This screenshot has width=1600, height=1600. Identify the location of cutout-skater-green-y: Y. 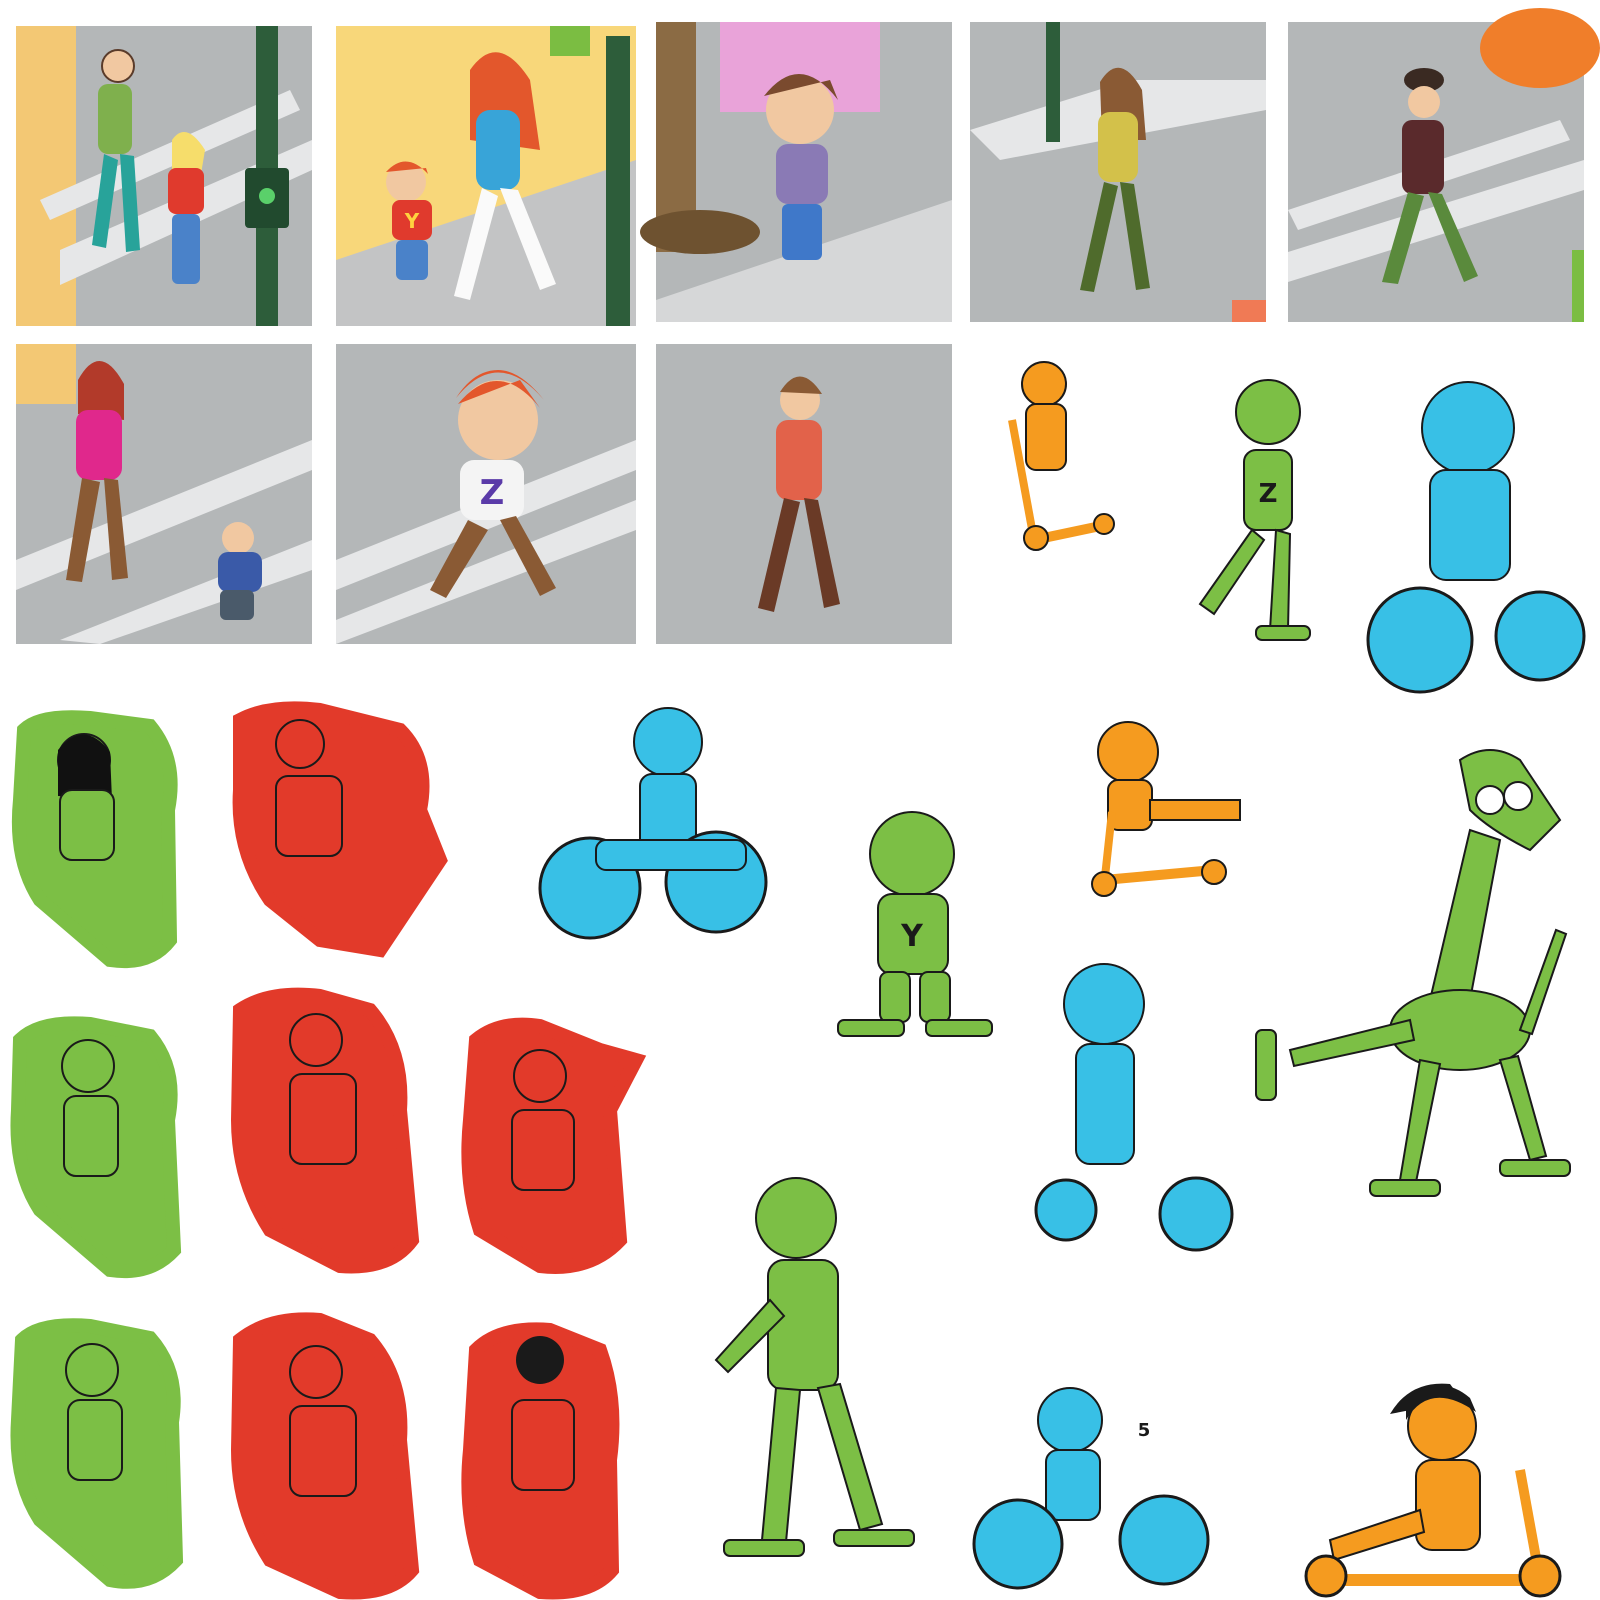
(915, 924).